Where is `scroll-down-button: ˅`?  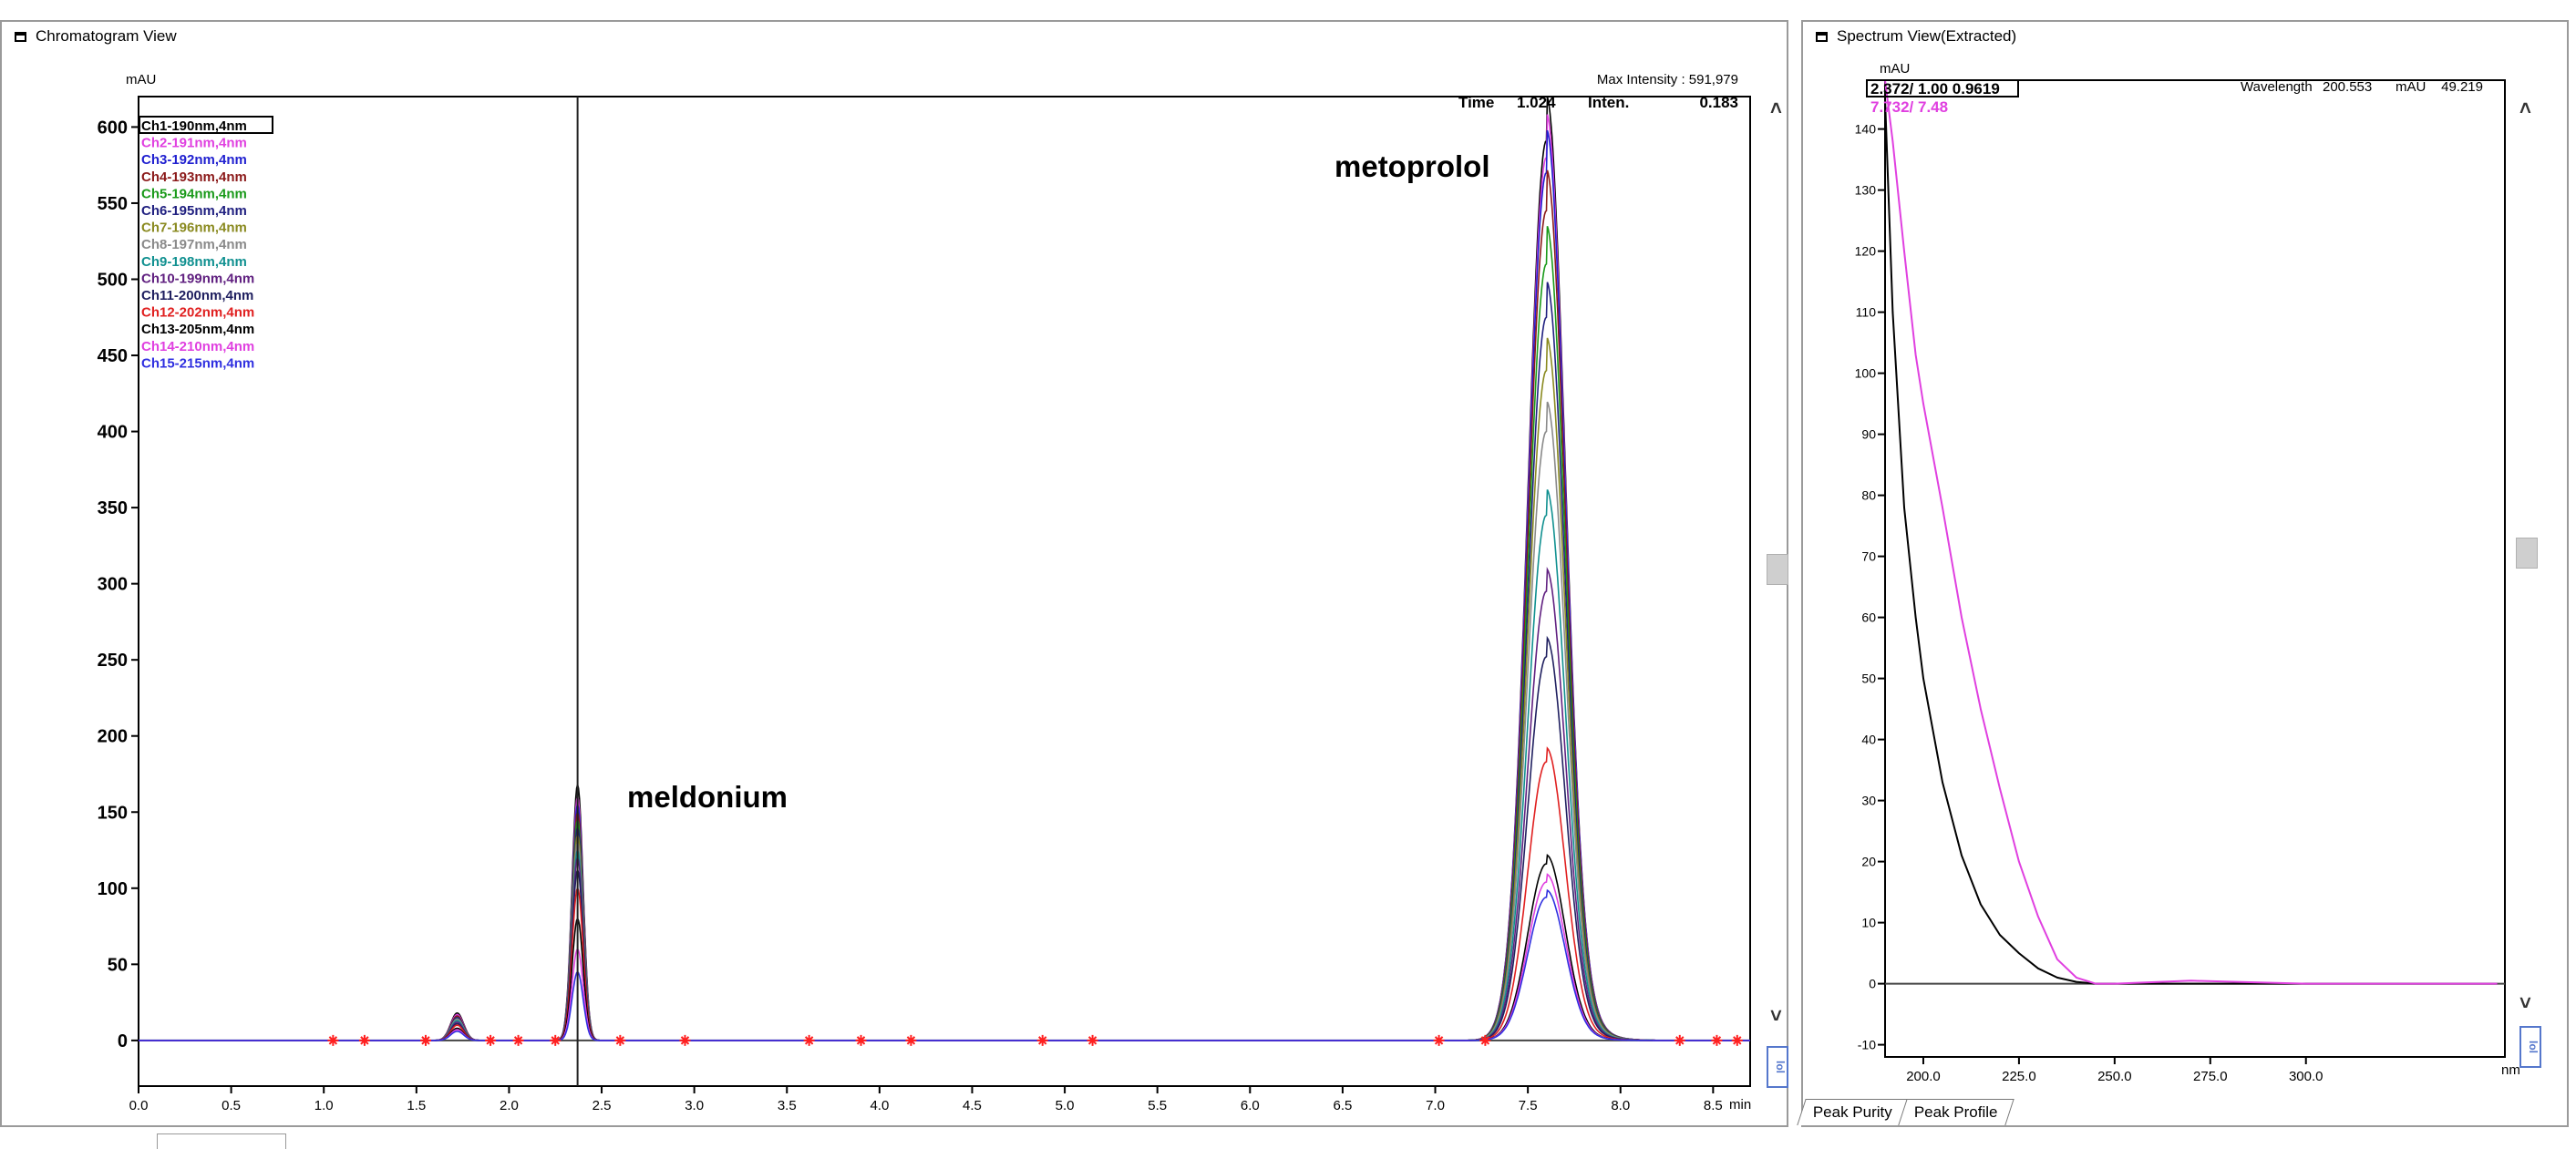
scroll-down-button: ˅ is located at coordinates (1776, 1016).